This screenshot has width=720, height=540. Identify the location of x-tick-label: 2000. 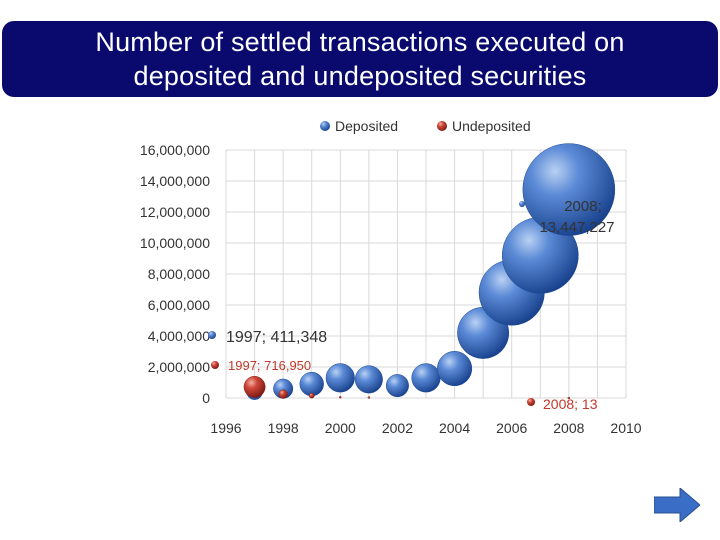
(340, 428).